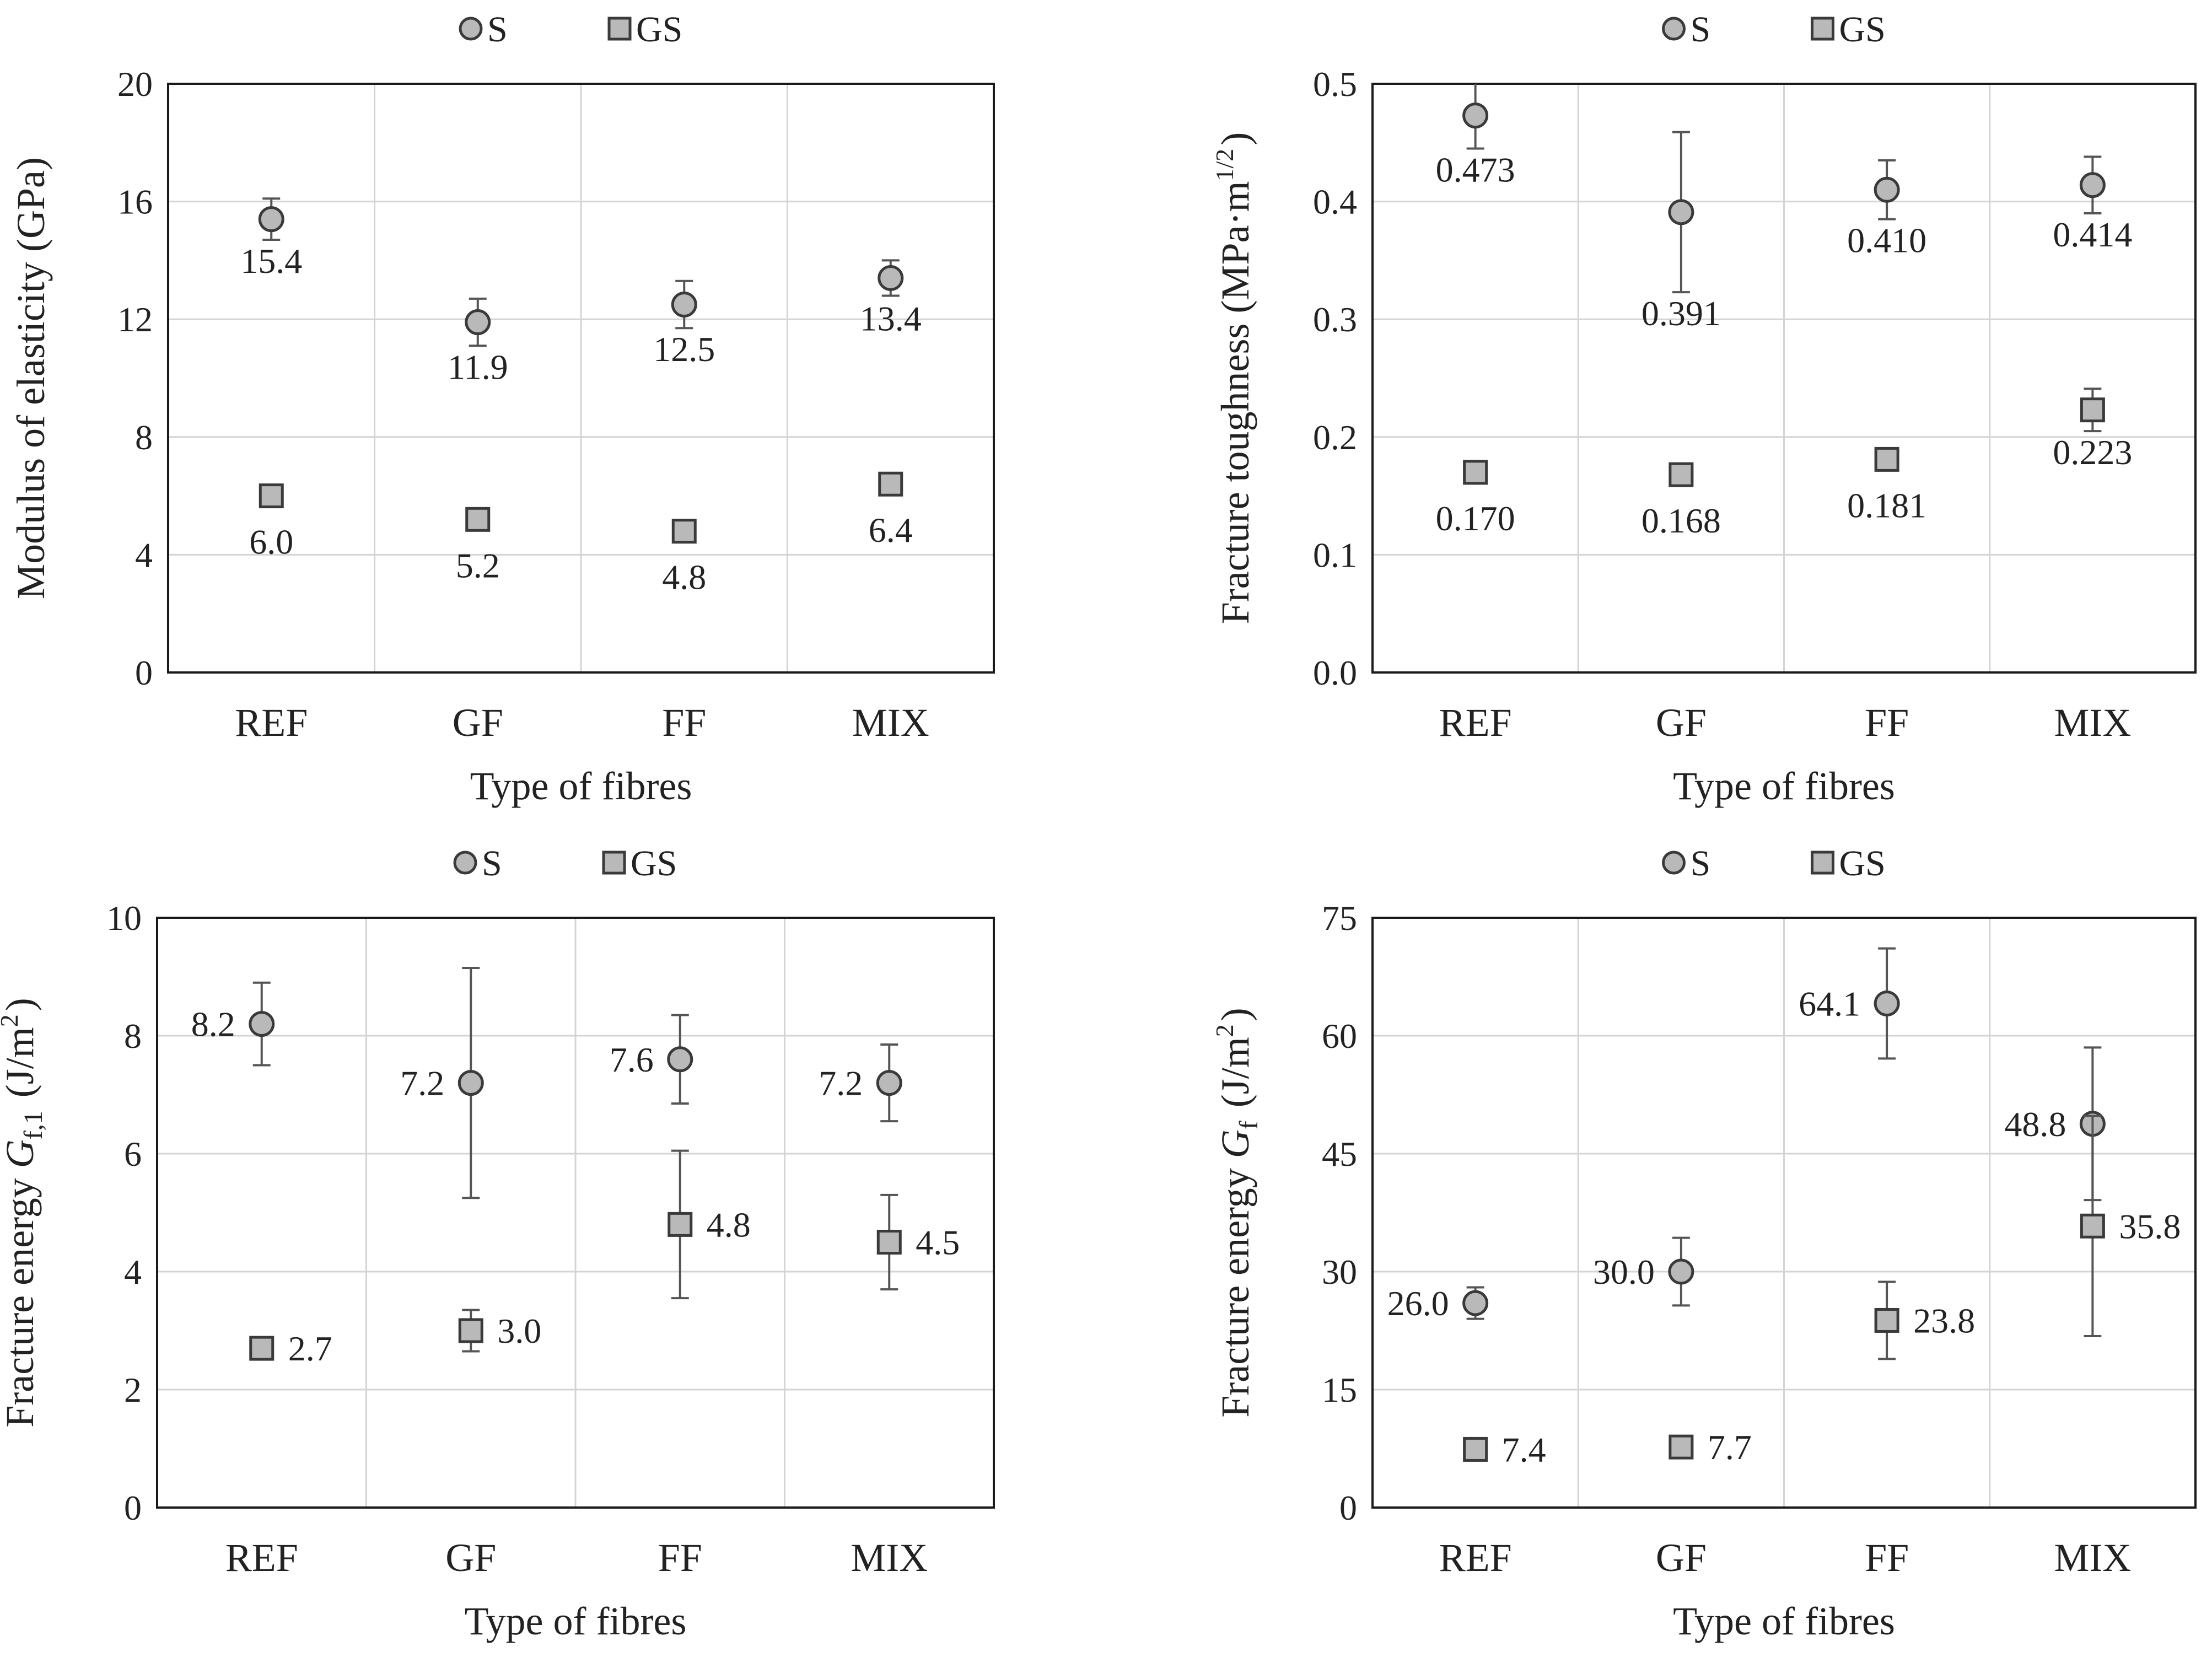 Image resolution: width=2212 pixels, height=1663 pixels. Describe the element at coordinates (1339, 1154) in the screenshot. I see `y-tick-label: 45` at that location.